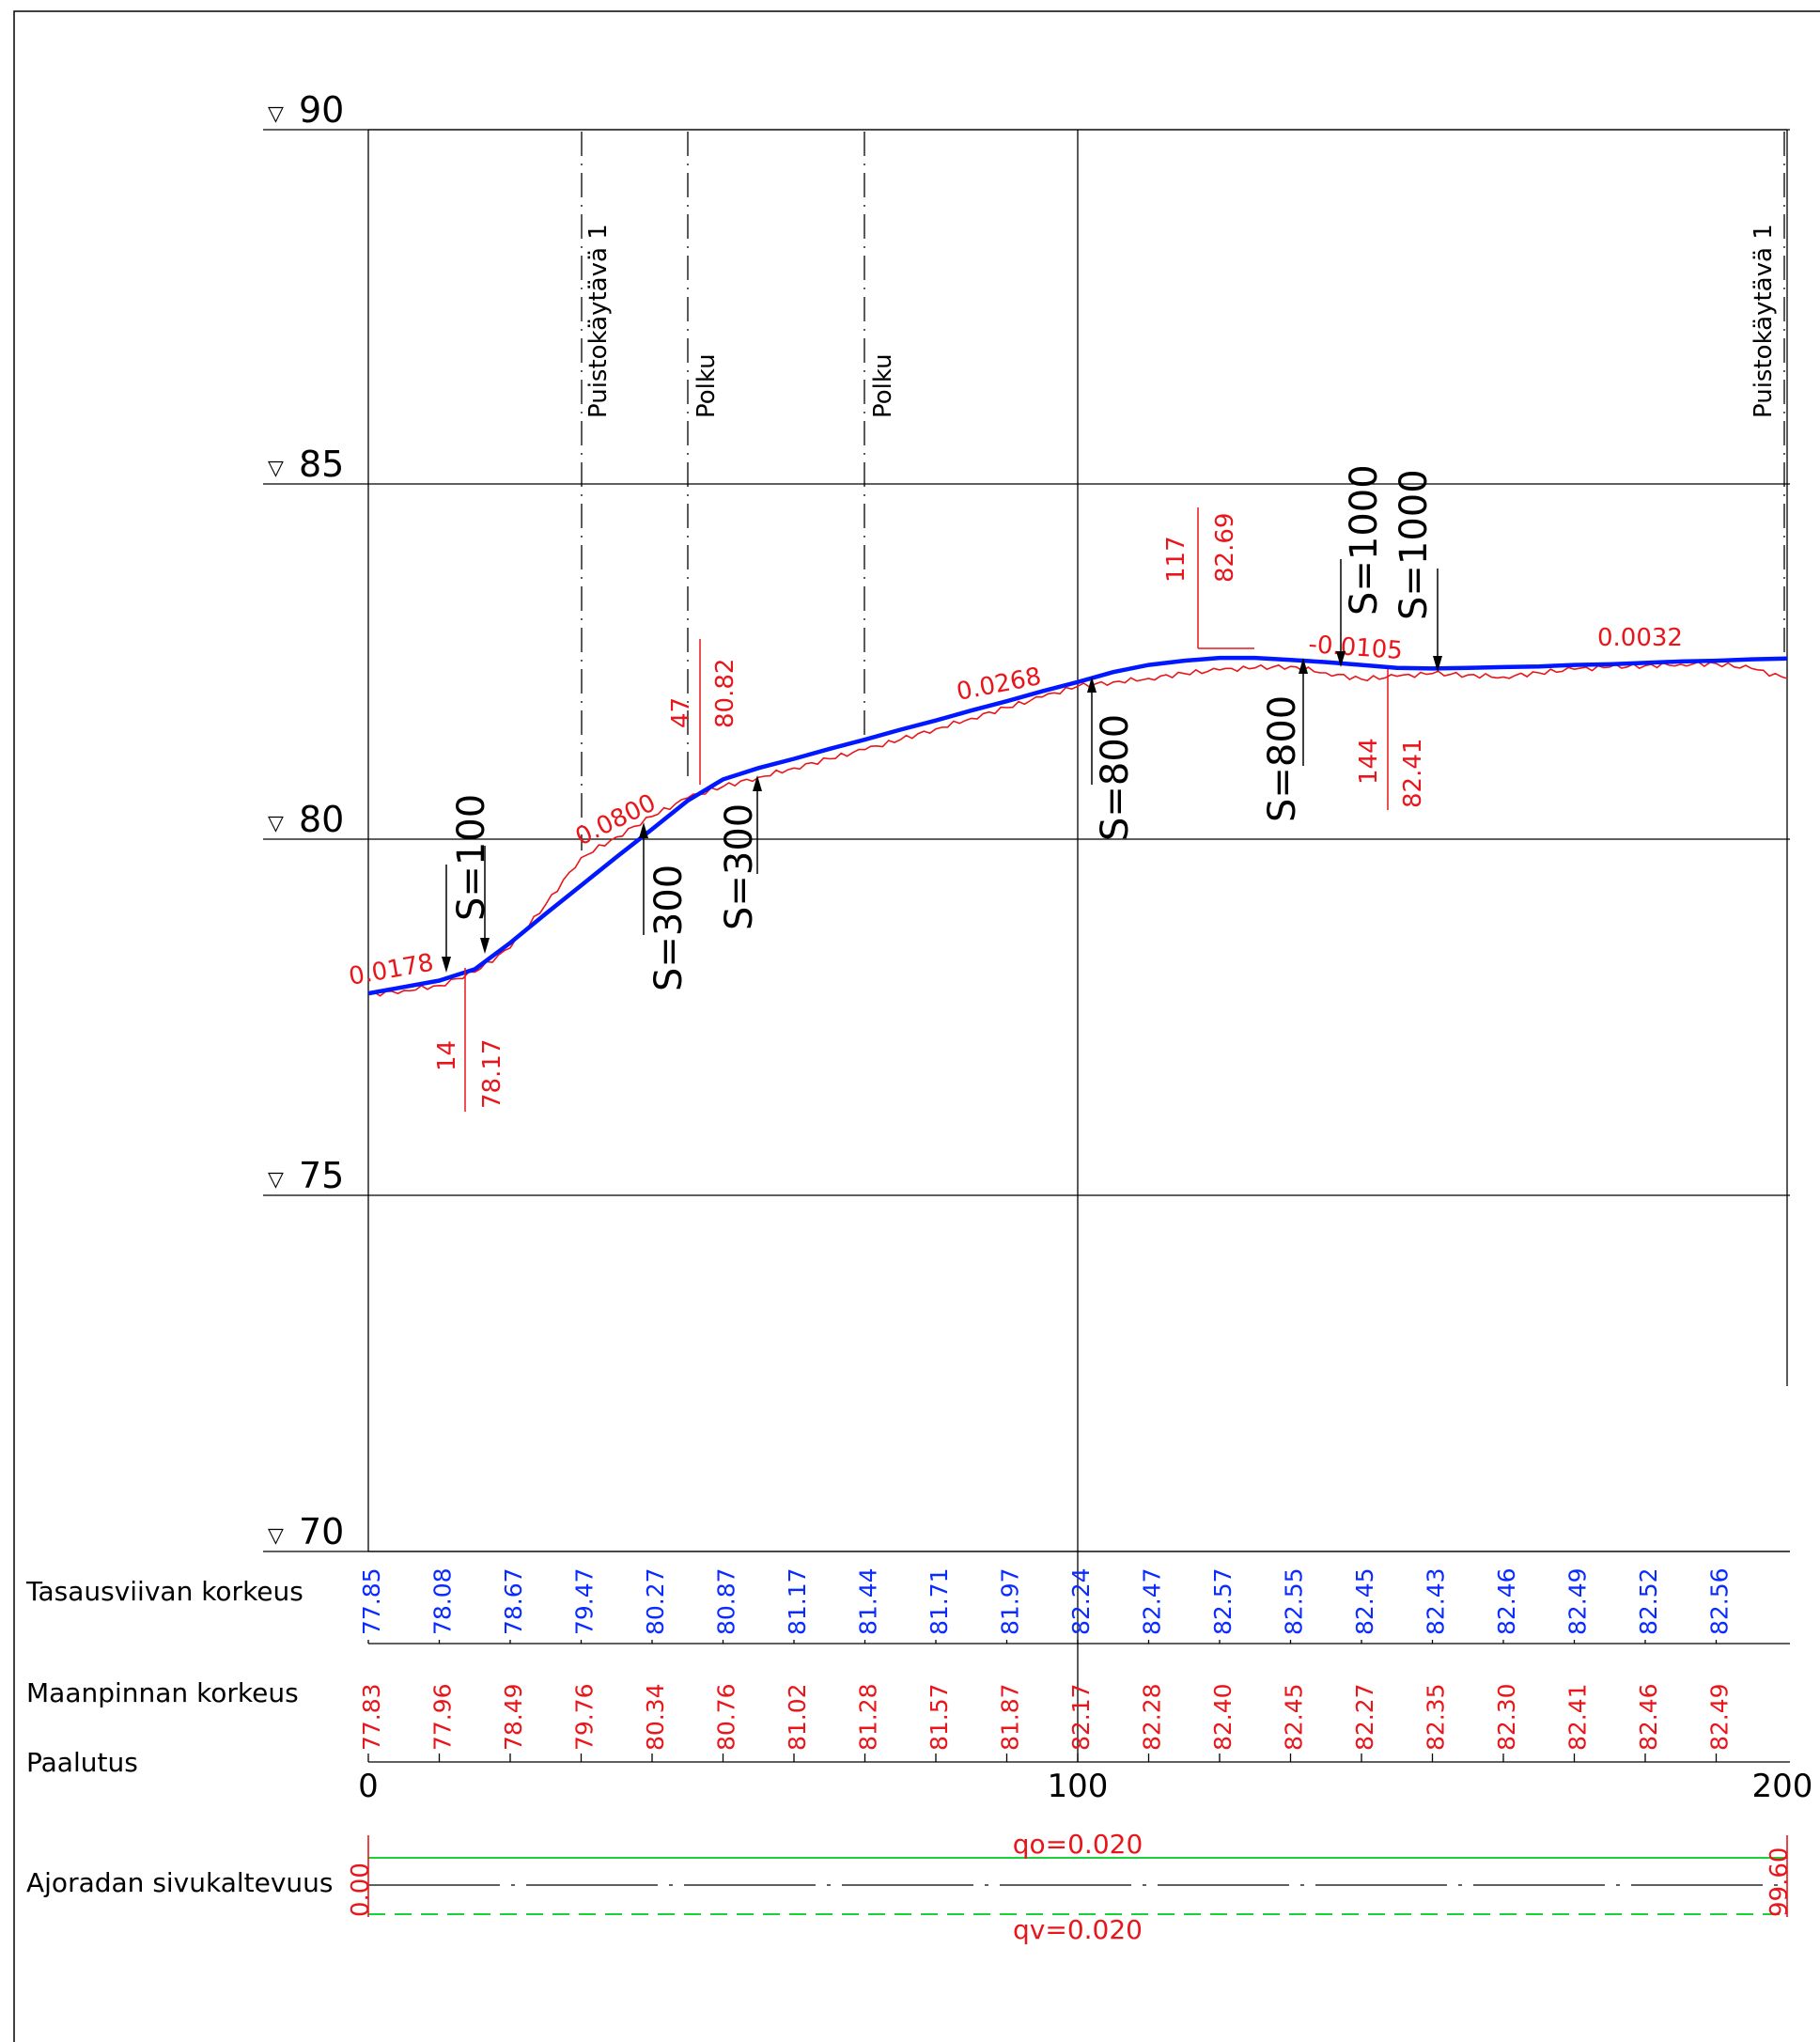 The height and width of the screenshot is (2042, 1820). I want to click on ground-elevation-value: 82.30, so click(1506, 1717).